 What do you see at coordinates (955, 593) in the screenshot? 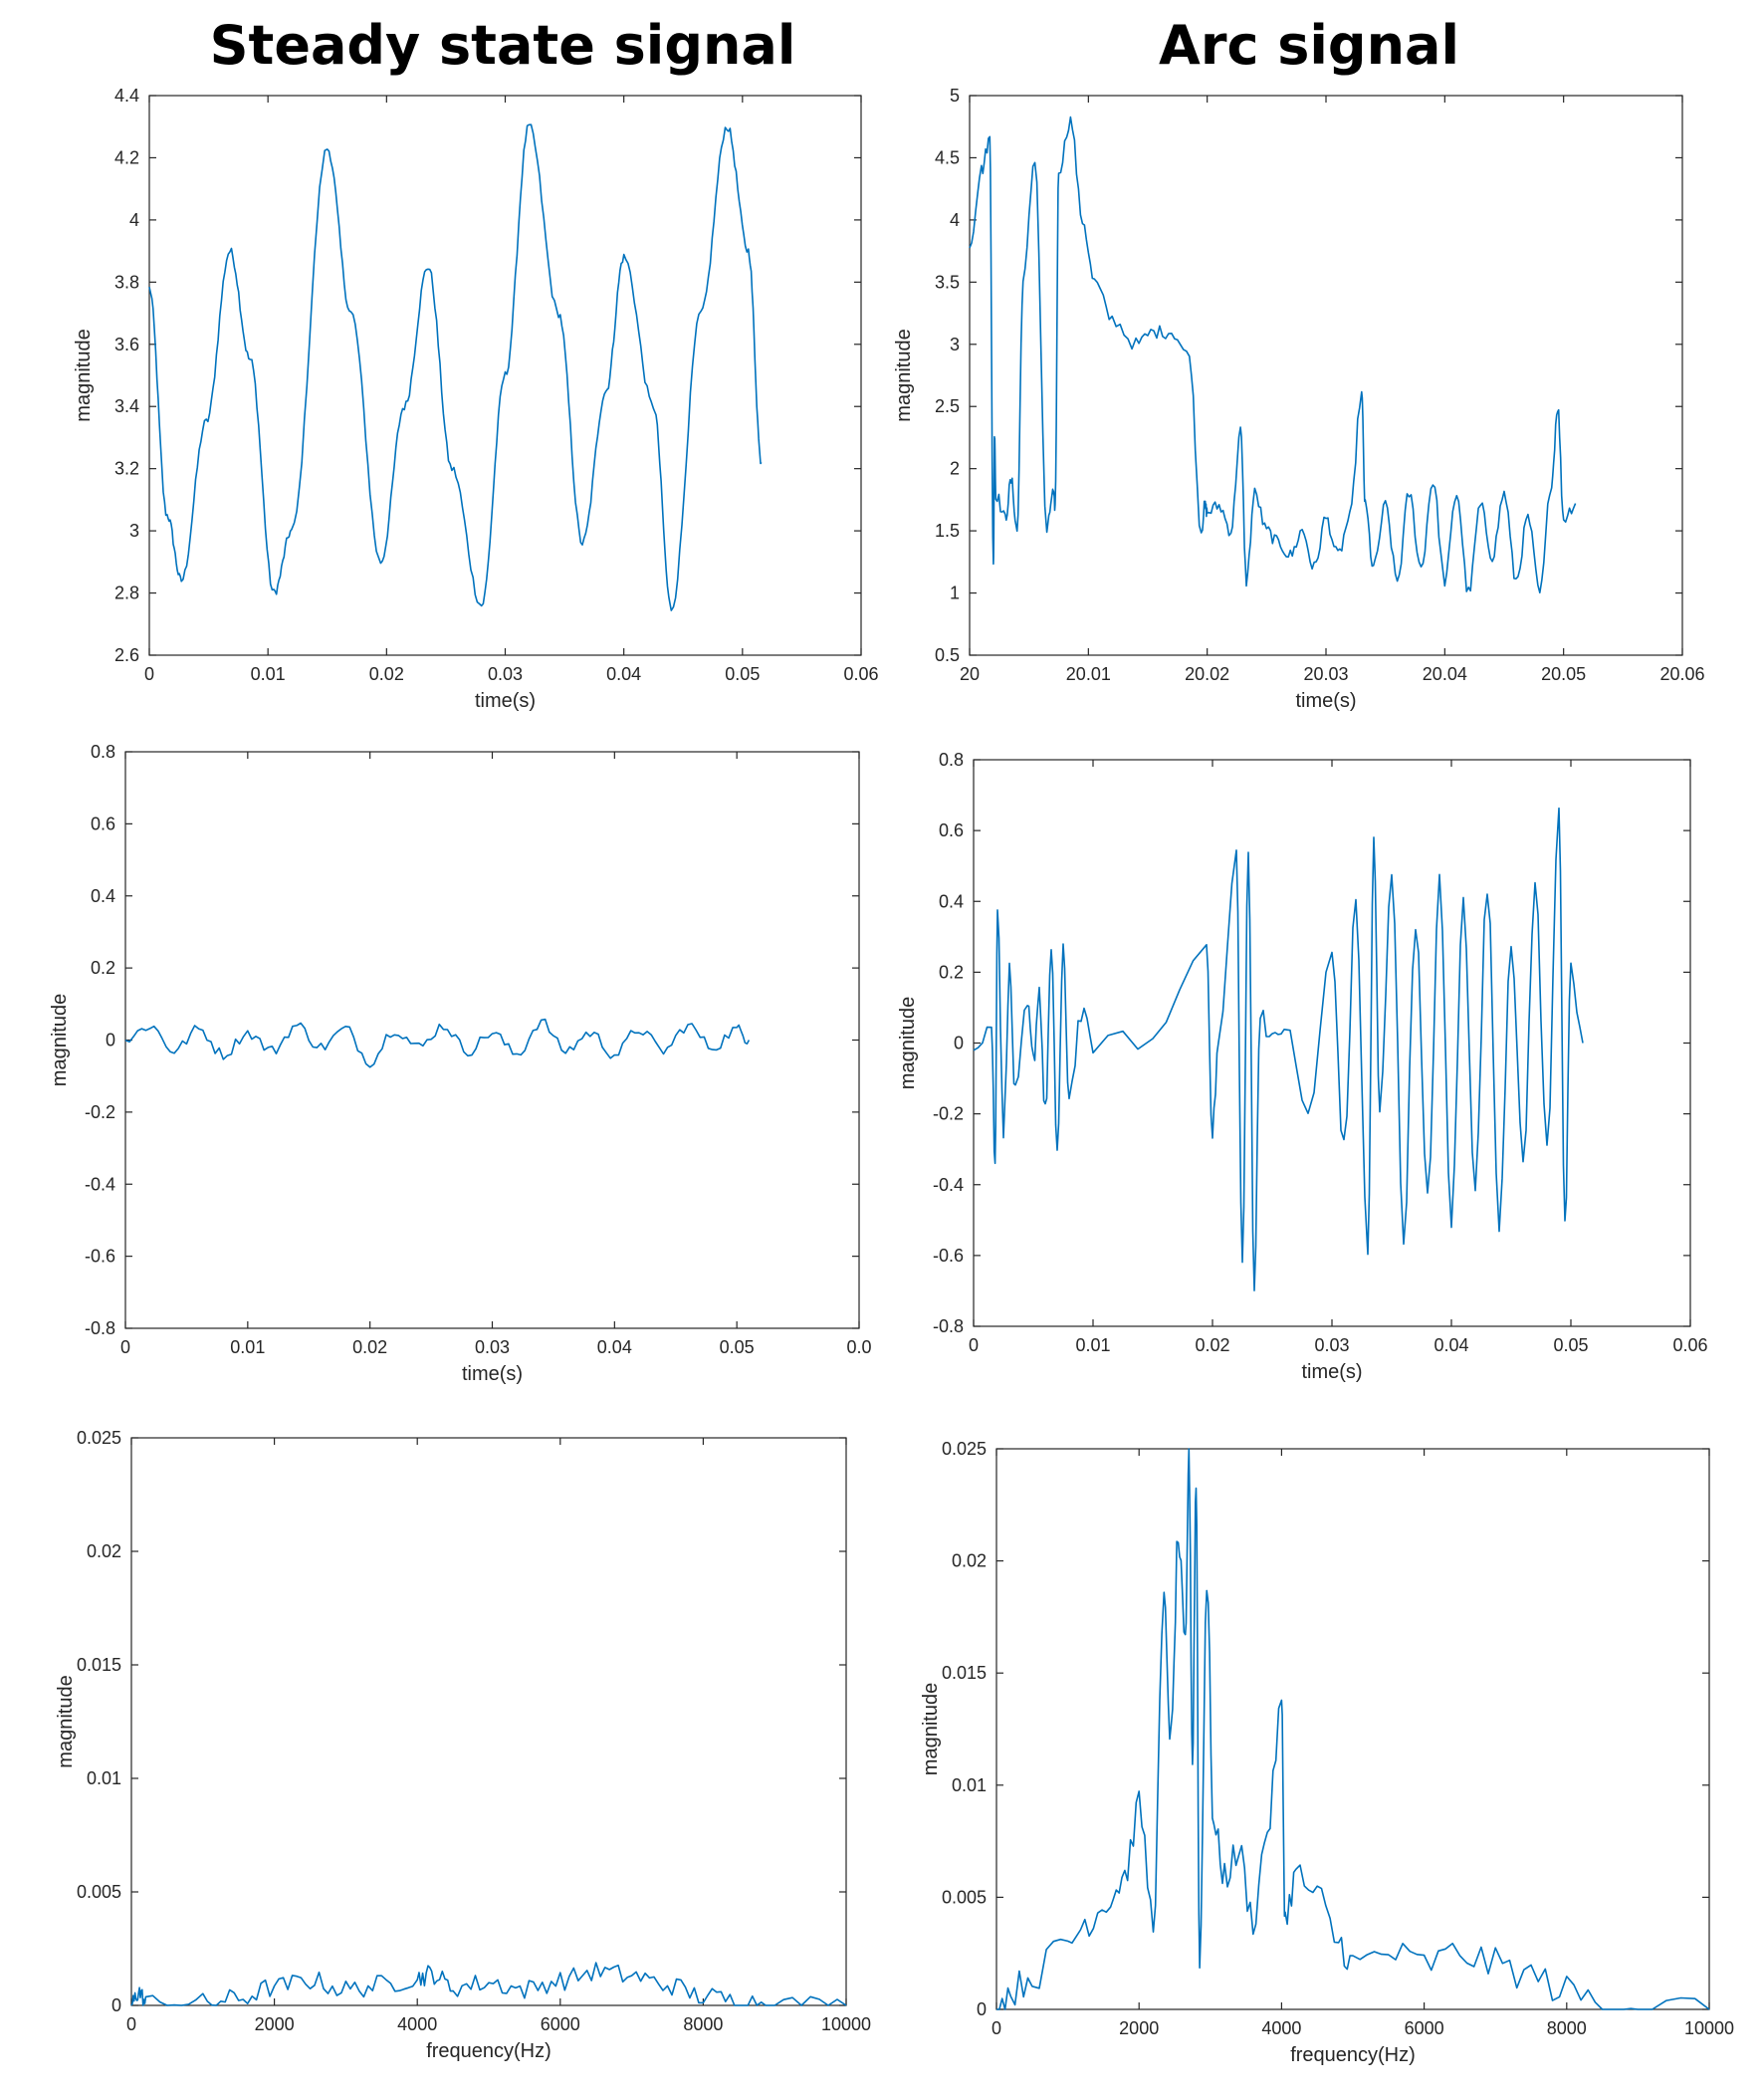
I see `y-tick-label: 1` at bounding box center [955, 593].